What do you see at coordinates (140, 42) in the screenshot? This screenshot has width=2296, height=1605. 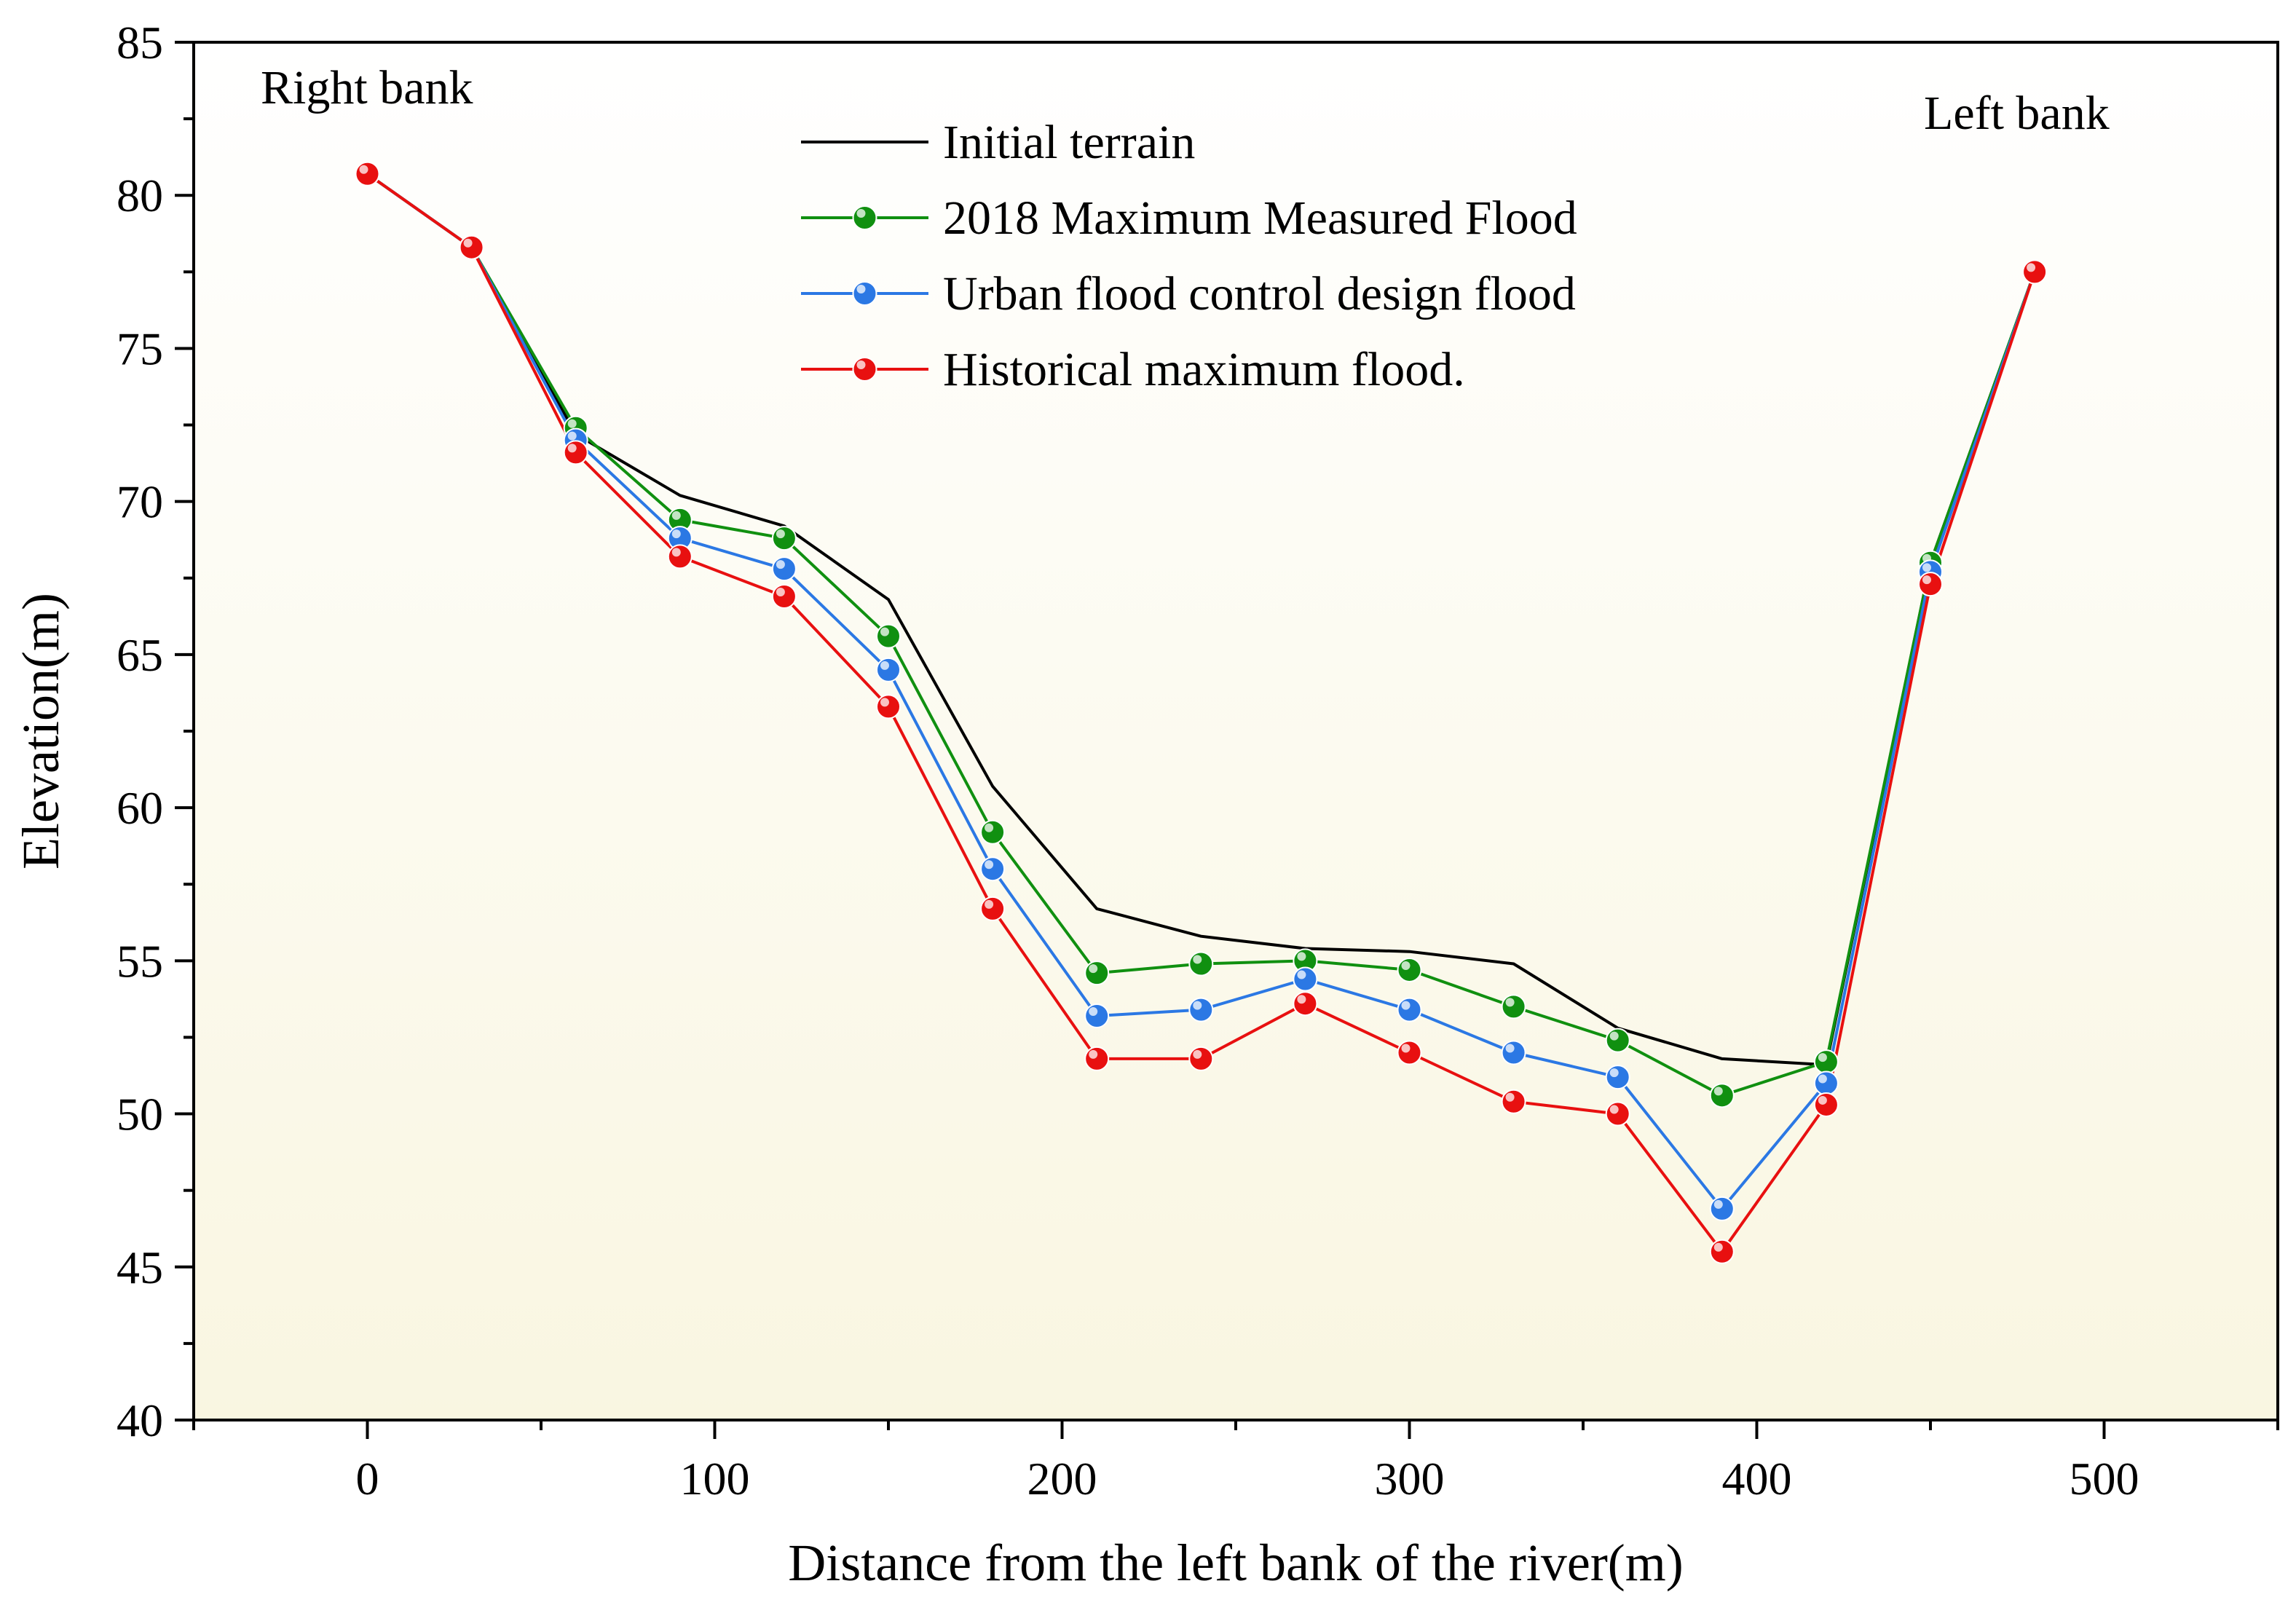 I see `y-tick-label: 85` at bounding box center [140, 42].